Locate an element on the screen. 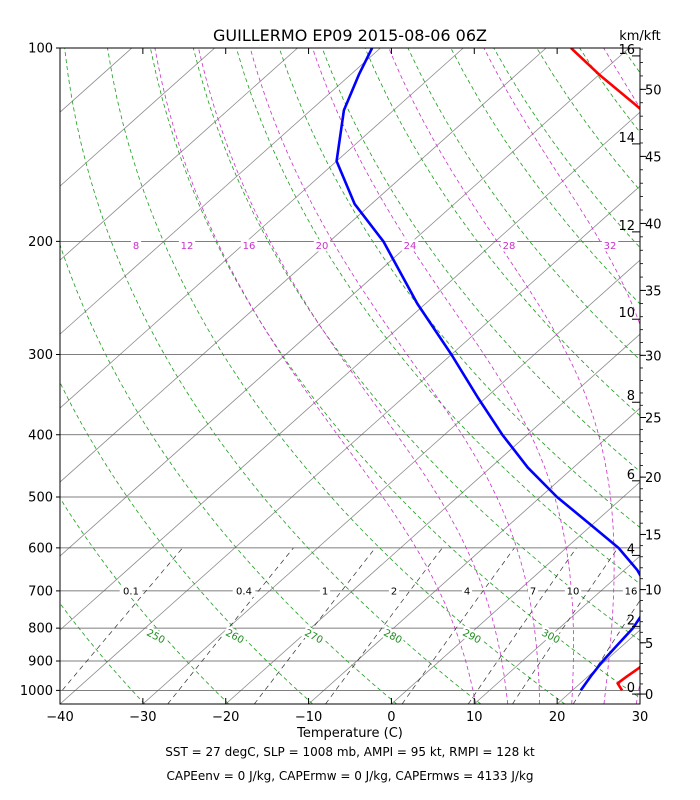 The height and width of the screenshot is (800, 700). kft-tick-label: 25 is located at coordinates (653, 419).